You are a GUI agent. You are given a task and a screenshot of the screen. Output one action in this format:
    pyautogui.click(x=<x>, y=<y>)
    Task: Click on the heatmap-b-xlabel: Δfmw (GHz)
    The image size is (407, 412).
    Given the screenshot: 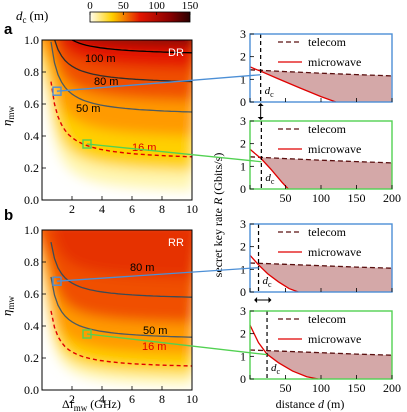 What is the action you would take?
    pyautogui.click(x=91, y=404)
    